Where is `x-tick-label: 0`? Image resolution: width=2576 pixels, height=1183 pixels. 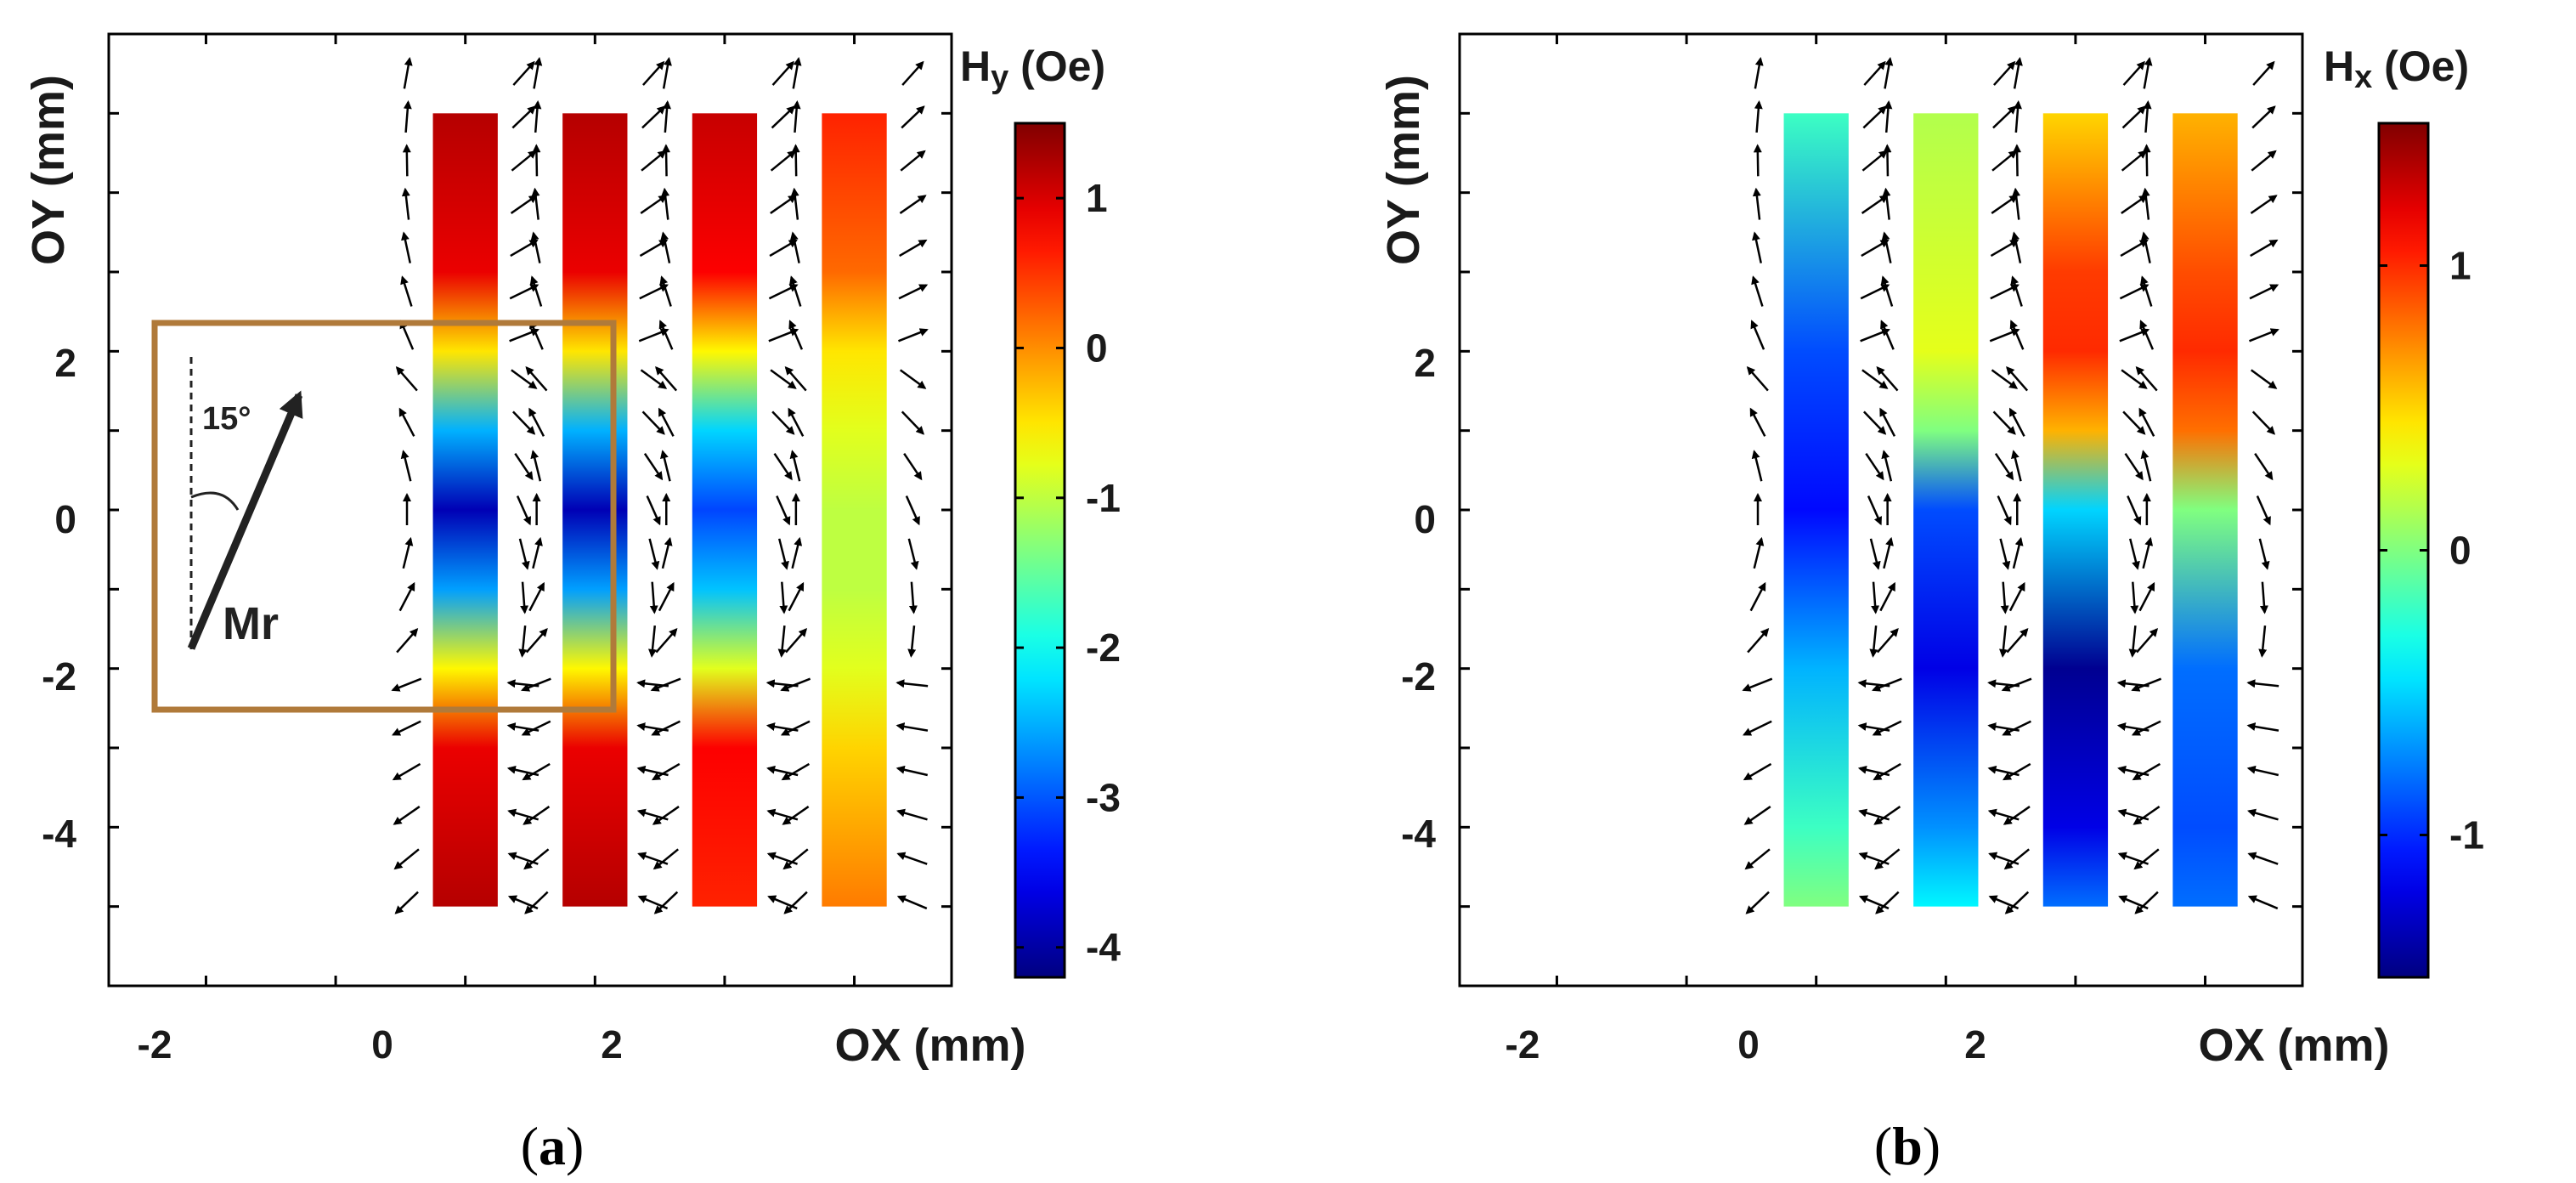
x-tick-label: 0 is located at coordinates (382, 1044).